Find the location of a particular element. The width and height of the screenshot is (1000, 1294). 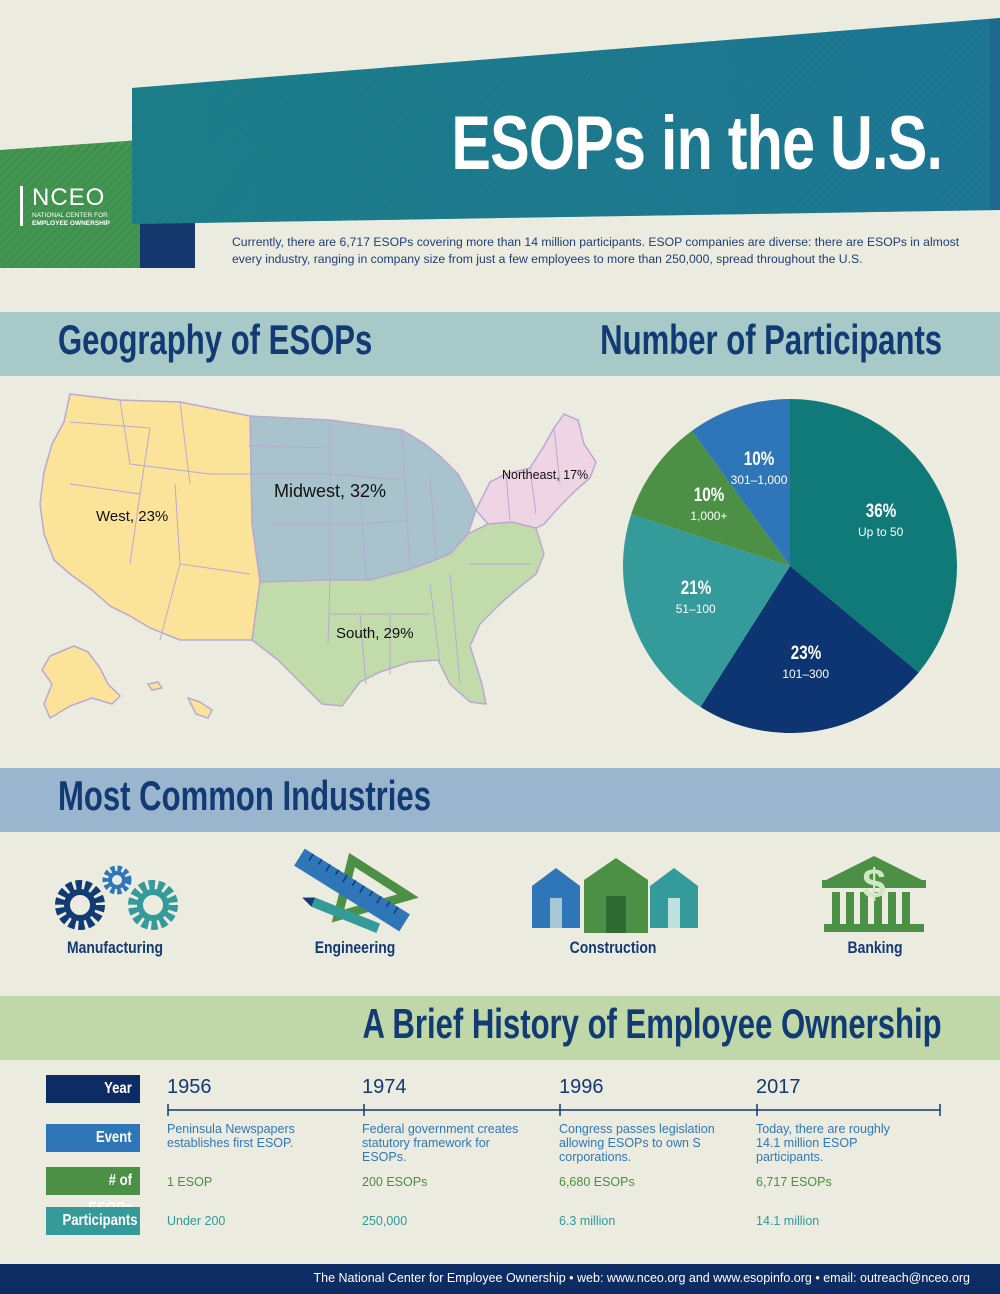

entry-esops: 6,717 ESOPs is located at coordinates (794, 1182).